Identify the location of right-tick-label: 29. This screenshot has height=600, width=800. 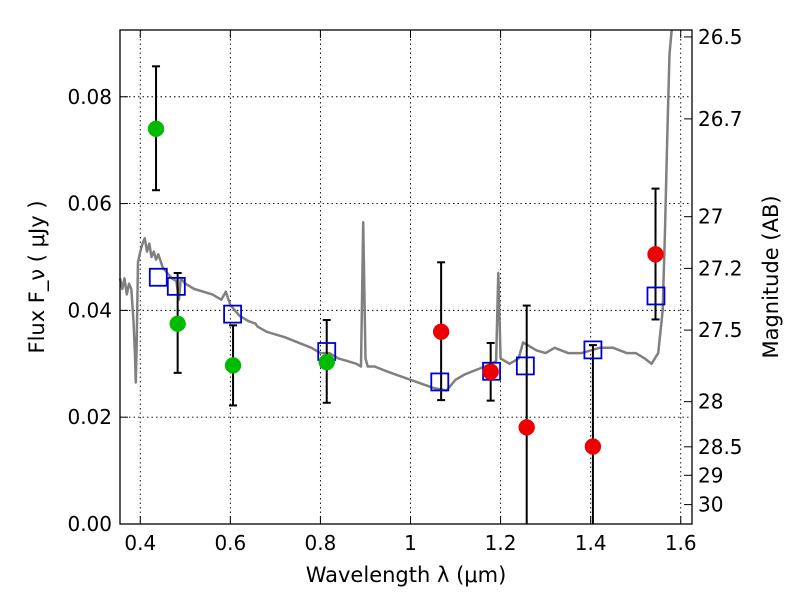
(710, 475).